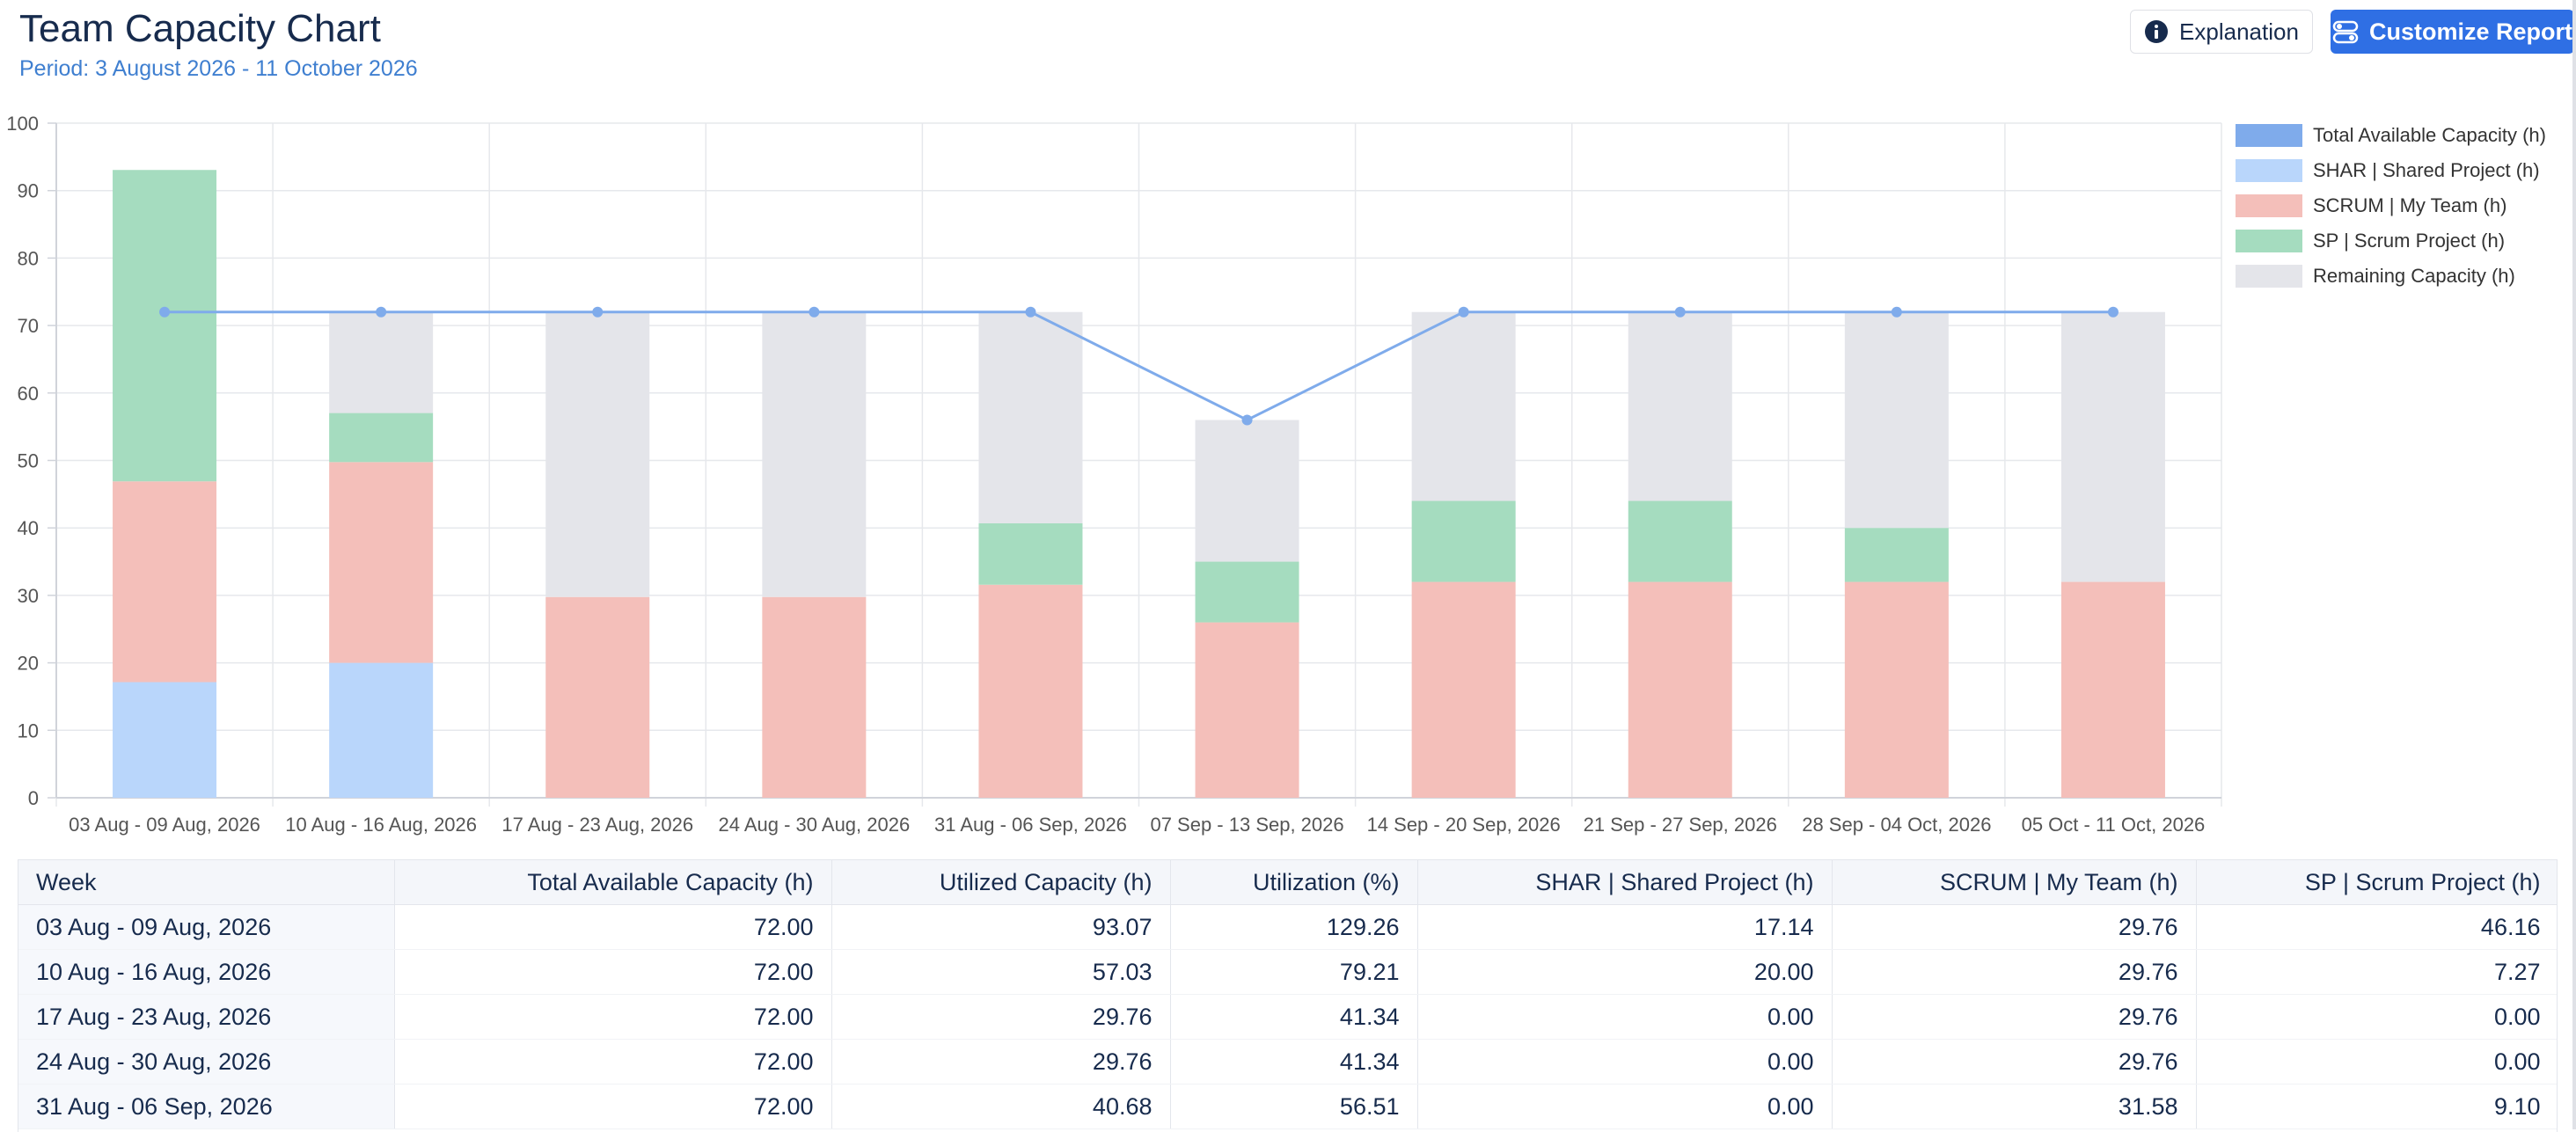 This screenshot has height=1132, width=2576. Describe the element at coordinates (1246, 825) in the screenshot. I see `x-tick-label: 07 Sep - 13 Sep, 2026` at that location.